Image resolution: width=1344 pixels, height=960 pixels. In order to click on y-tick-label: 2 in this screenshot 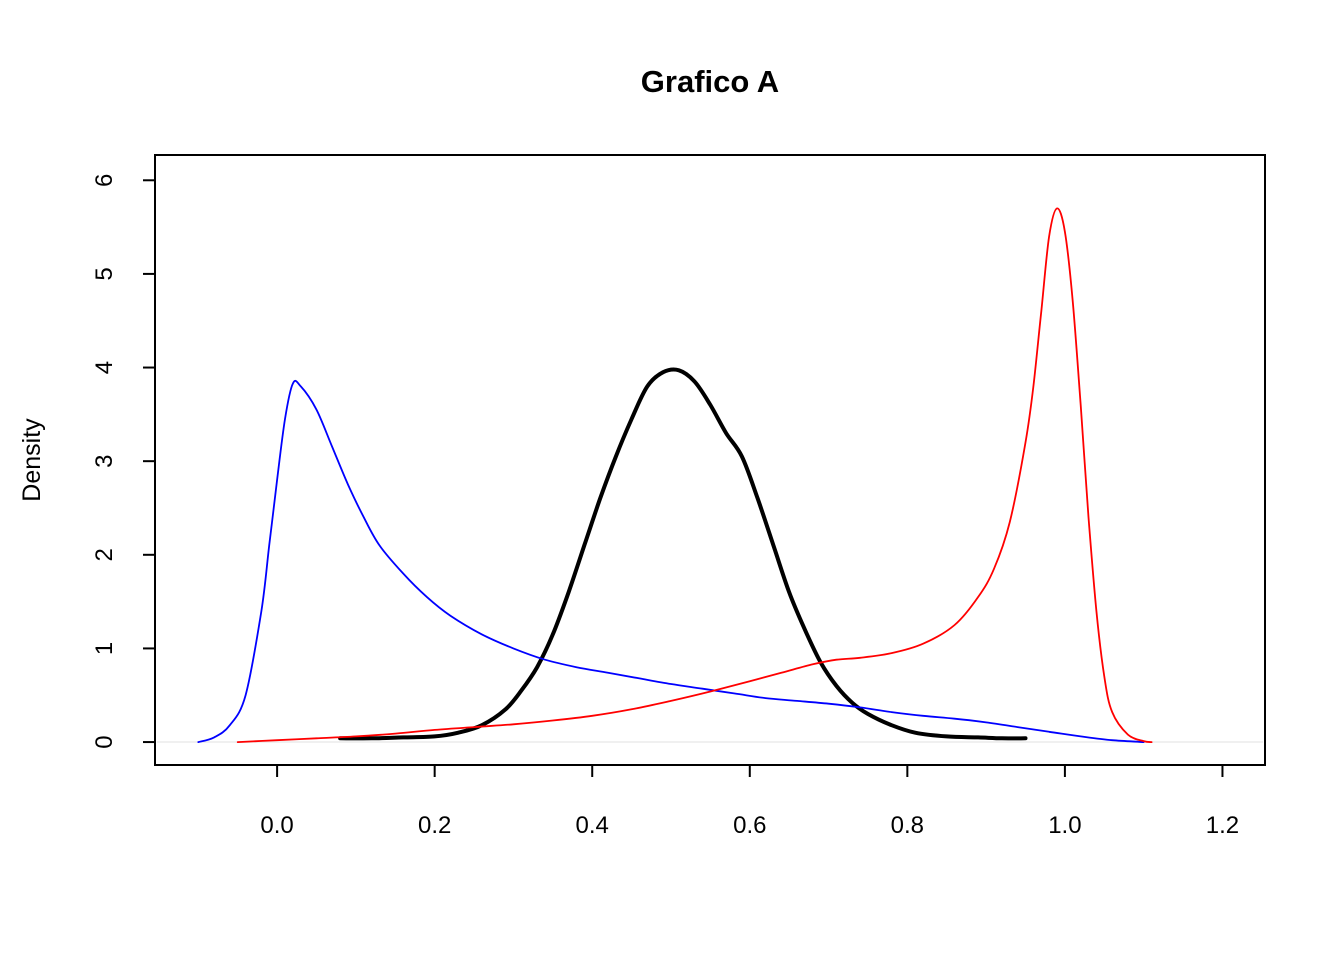, I will do `click(104, 554)`.